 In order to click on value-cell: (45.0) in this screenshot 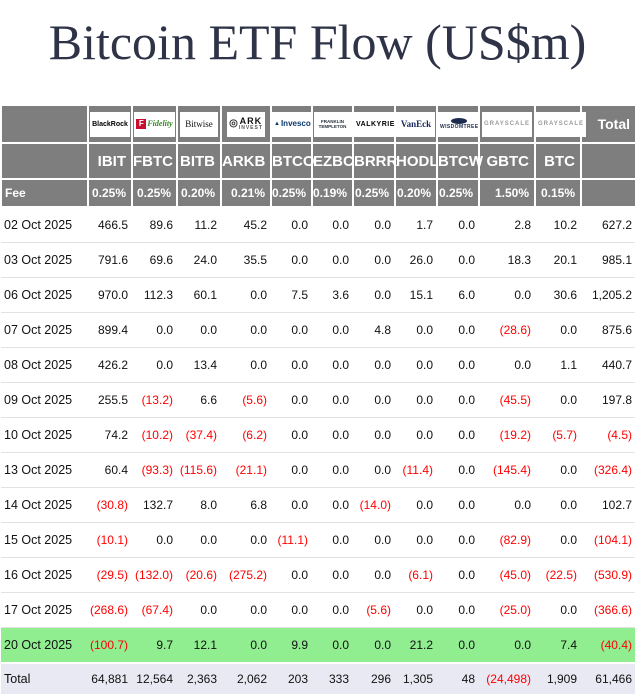, I will do `click(507, 575)`.